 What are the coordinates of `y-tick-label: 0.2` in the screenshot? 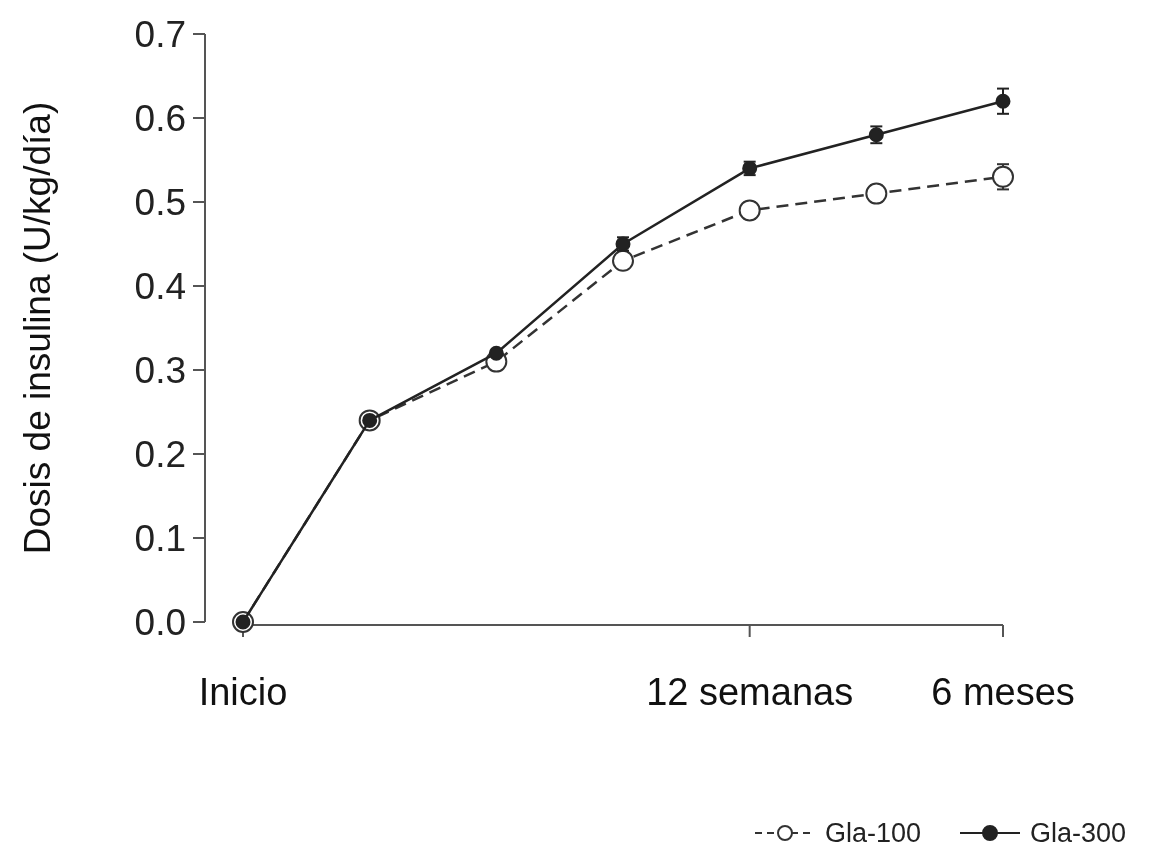 It's located at (160, 454).